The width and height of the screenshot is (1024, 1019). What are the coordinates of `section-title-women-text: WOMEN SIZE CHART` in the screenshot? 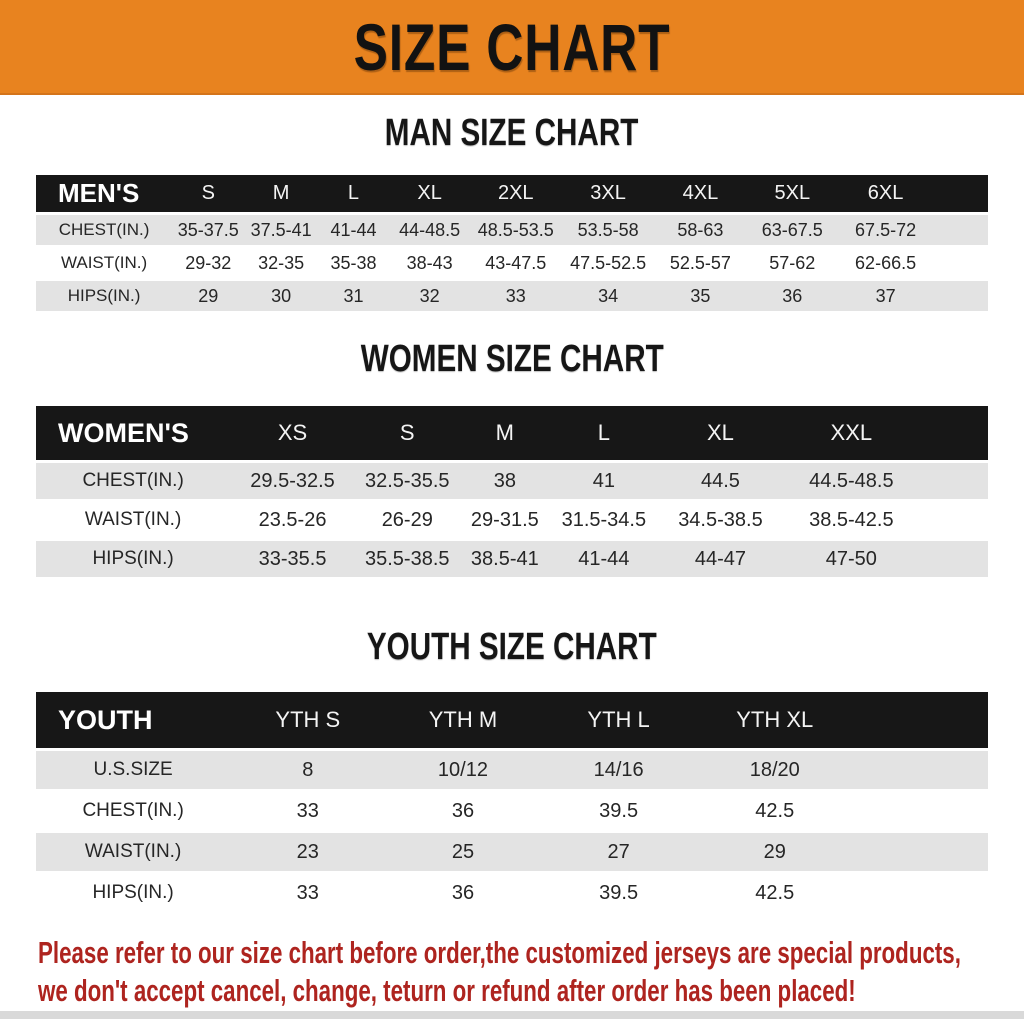 It's located at (512, 359).